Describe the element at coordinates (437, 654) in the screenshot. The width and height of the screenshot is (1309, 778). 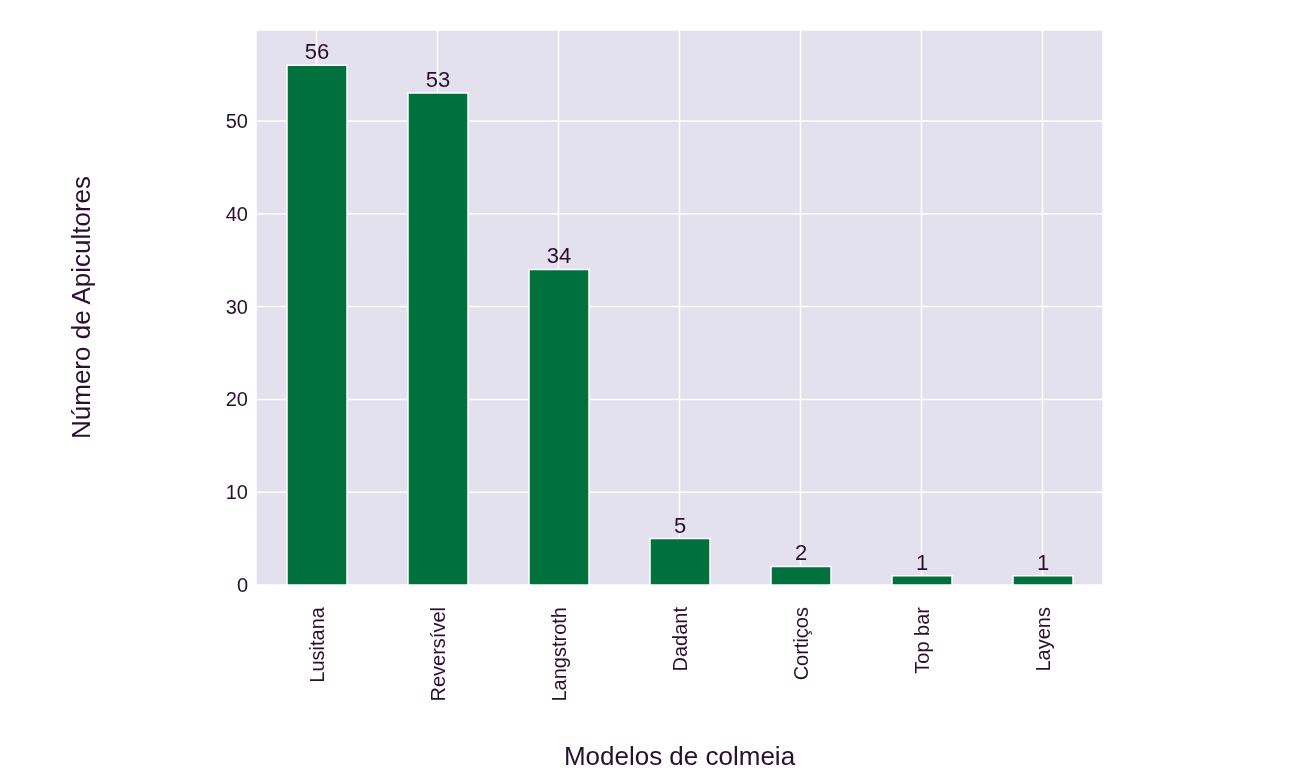
I see `x-tick-label: Reversível` at that location.